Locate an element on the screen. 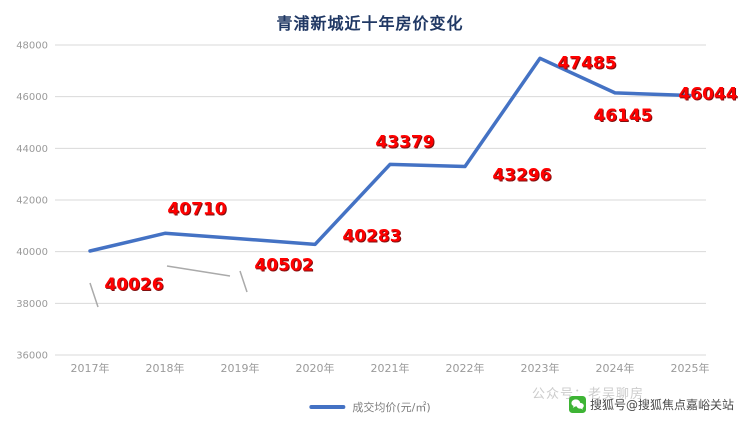 The image size is (740, 428). data-label-shadow: 43296 is located at coordinates (522, 177).